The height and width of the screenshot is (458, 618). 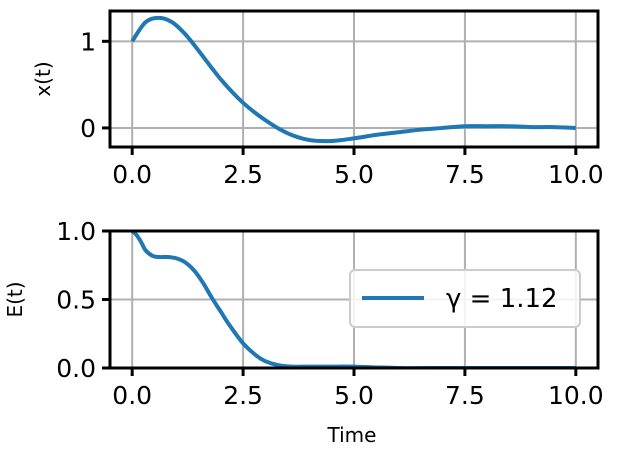 What do you see at coordinates (43, 78) in the screenshot?
I see `y-axis-label: x(t)` at bounding box center [43, 78].